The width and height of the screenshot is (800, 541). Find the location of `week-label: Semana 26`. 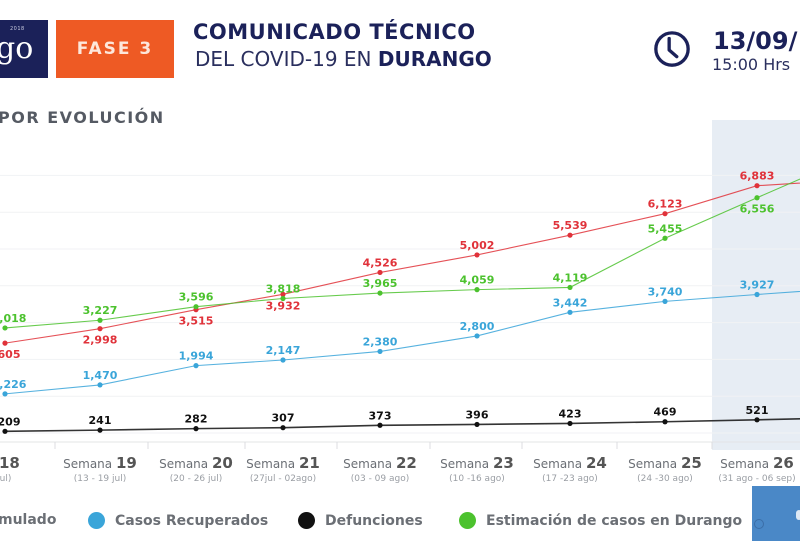

week-label: Semana 26 is located at coordinates (753, 463).